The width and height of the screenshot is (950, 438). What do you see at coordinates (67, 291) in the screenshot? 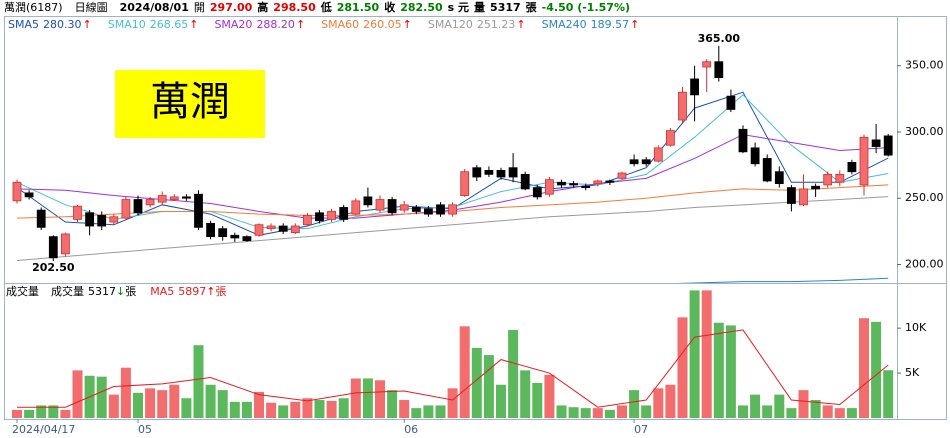
I see `volume-label: 成交量` at bounding box center [67, 291].